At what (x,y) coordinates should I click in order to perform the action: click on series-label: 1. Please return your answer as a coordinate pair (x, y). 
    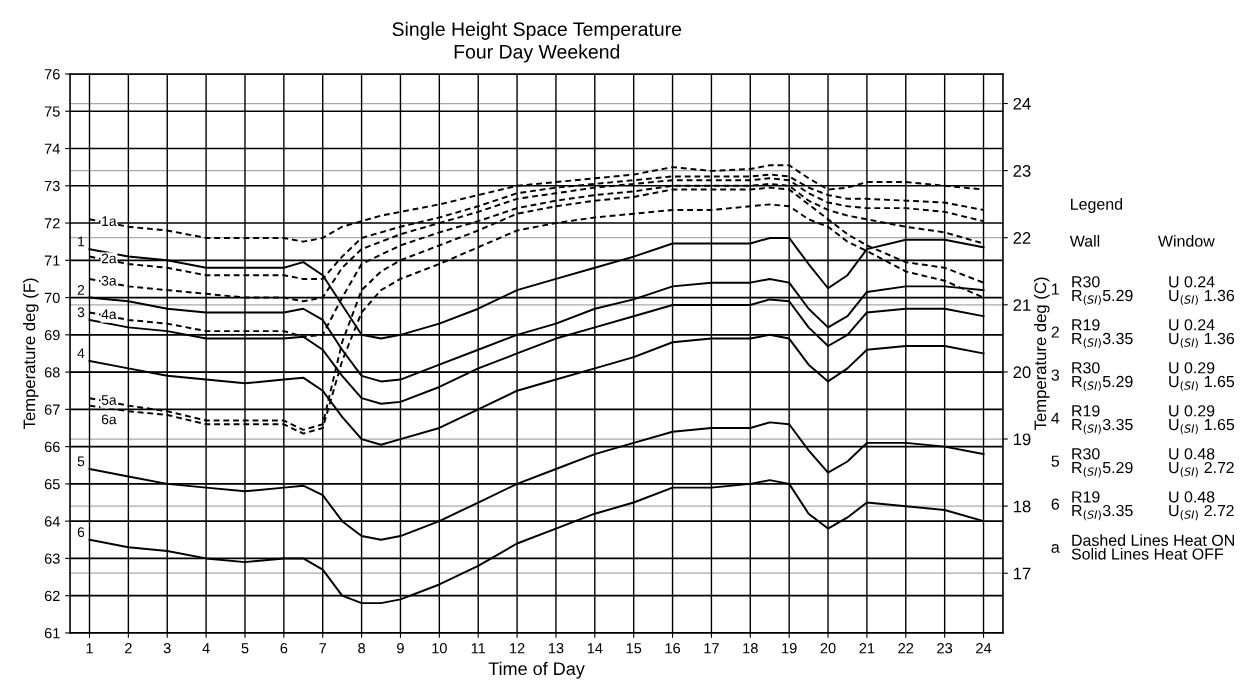
    Looking at the image, I should click on (81, 241).